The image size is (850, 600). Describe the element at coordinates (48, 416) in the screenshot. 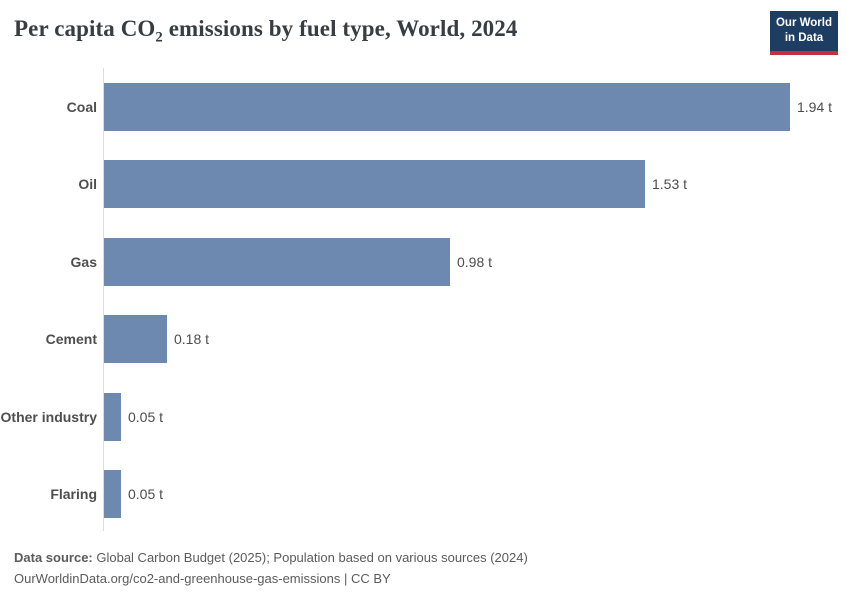

I see `category-label: Other industry` at that location.